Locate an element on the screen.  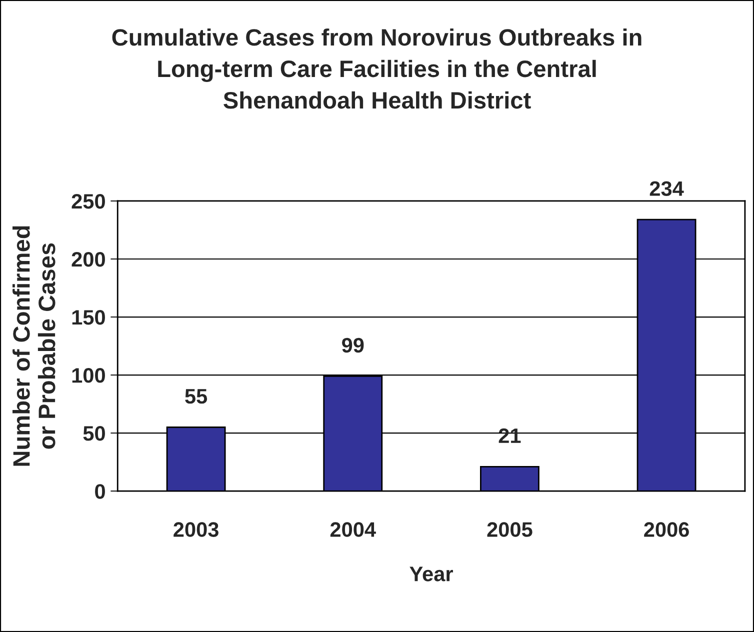
chart-title: Cumulative Cases from Norovirus Outbreaks in Long-term Care Facilities in the Central Shenandoah Health District is located at coordinates (377, 68).